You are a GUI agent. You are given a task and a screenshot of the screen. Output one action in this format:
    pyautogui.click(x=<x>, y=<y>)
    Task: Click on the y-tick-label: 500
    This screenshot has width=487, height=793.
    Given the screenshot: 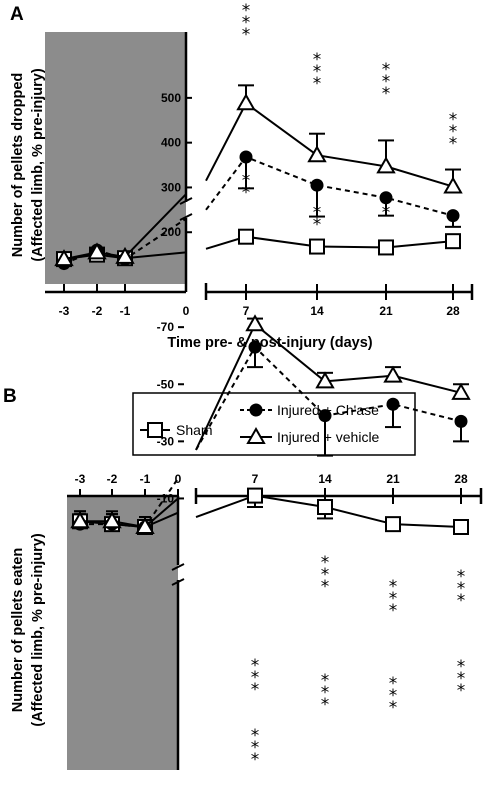 What is the action you would take?
    pyautogui.click(x=171, y=98)
    